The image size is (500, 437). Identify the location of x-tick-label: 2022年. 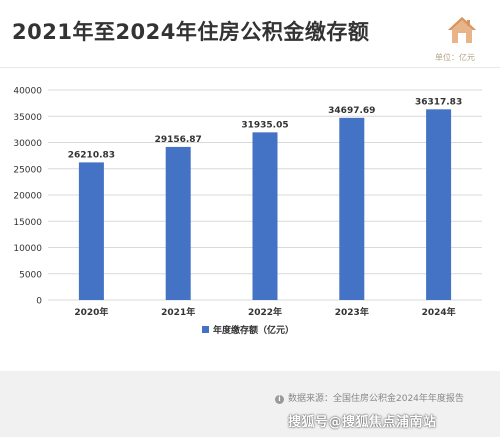
(265, 312).